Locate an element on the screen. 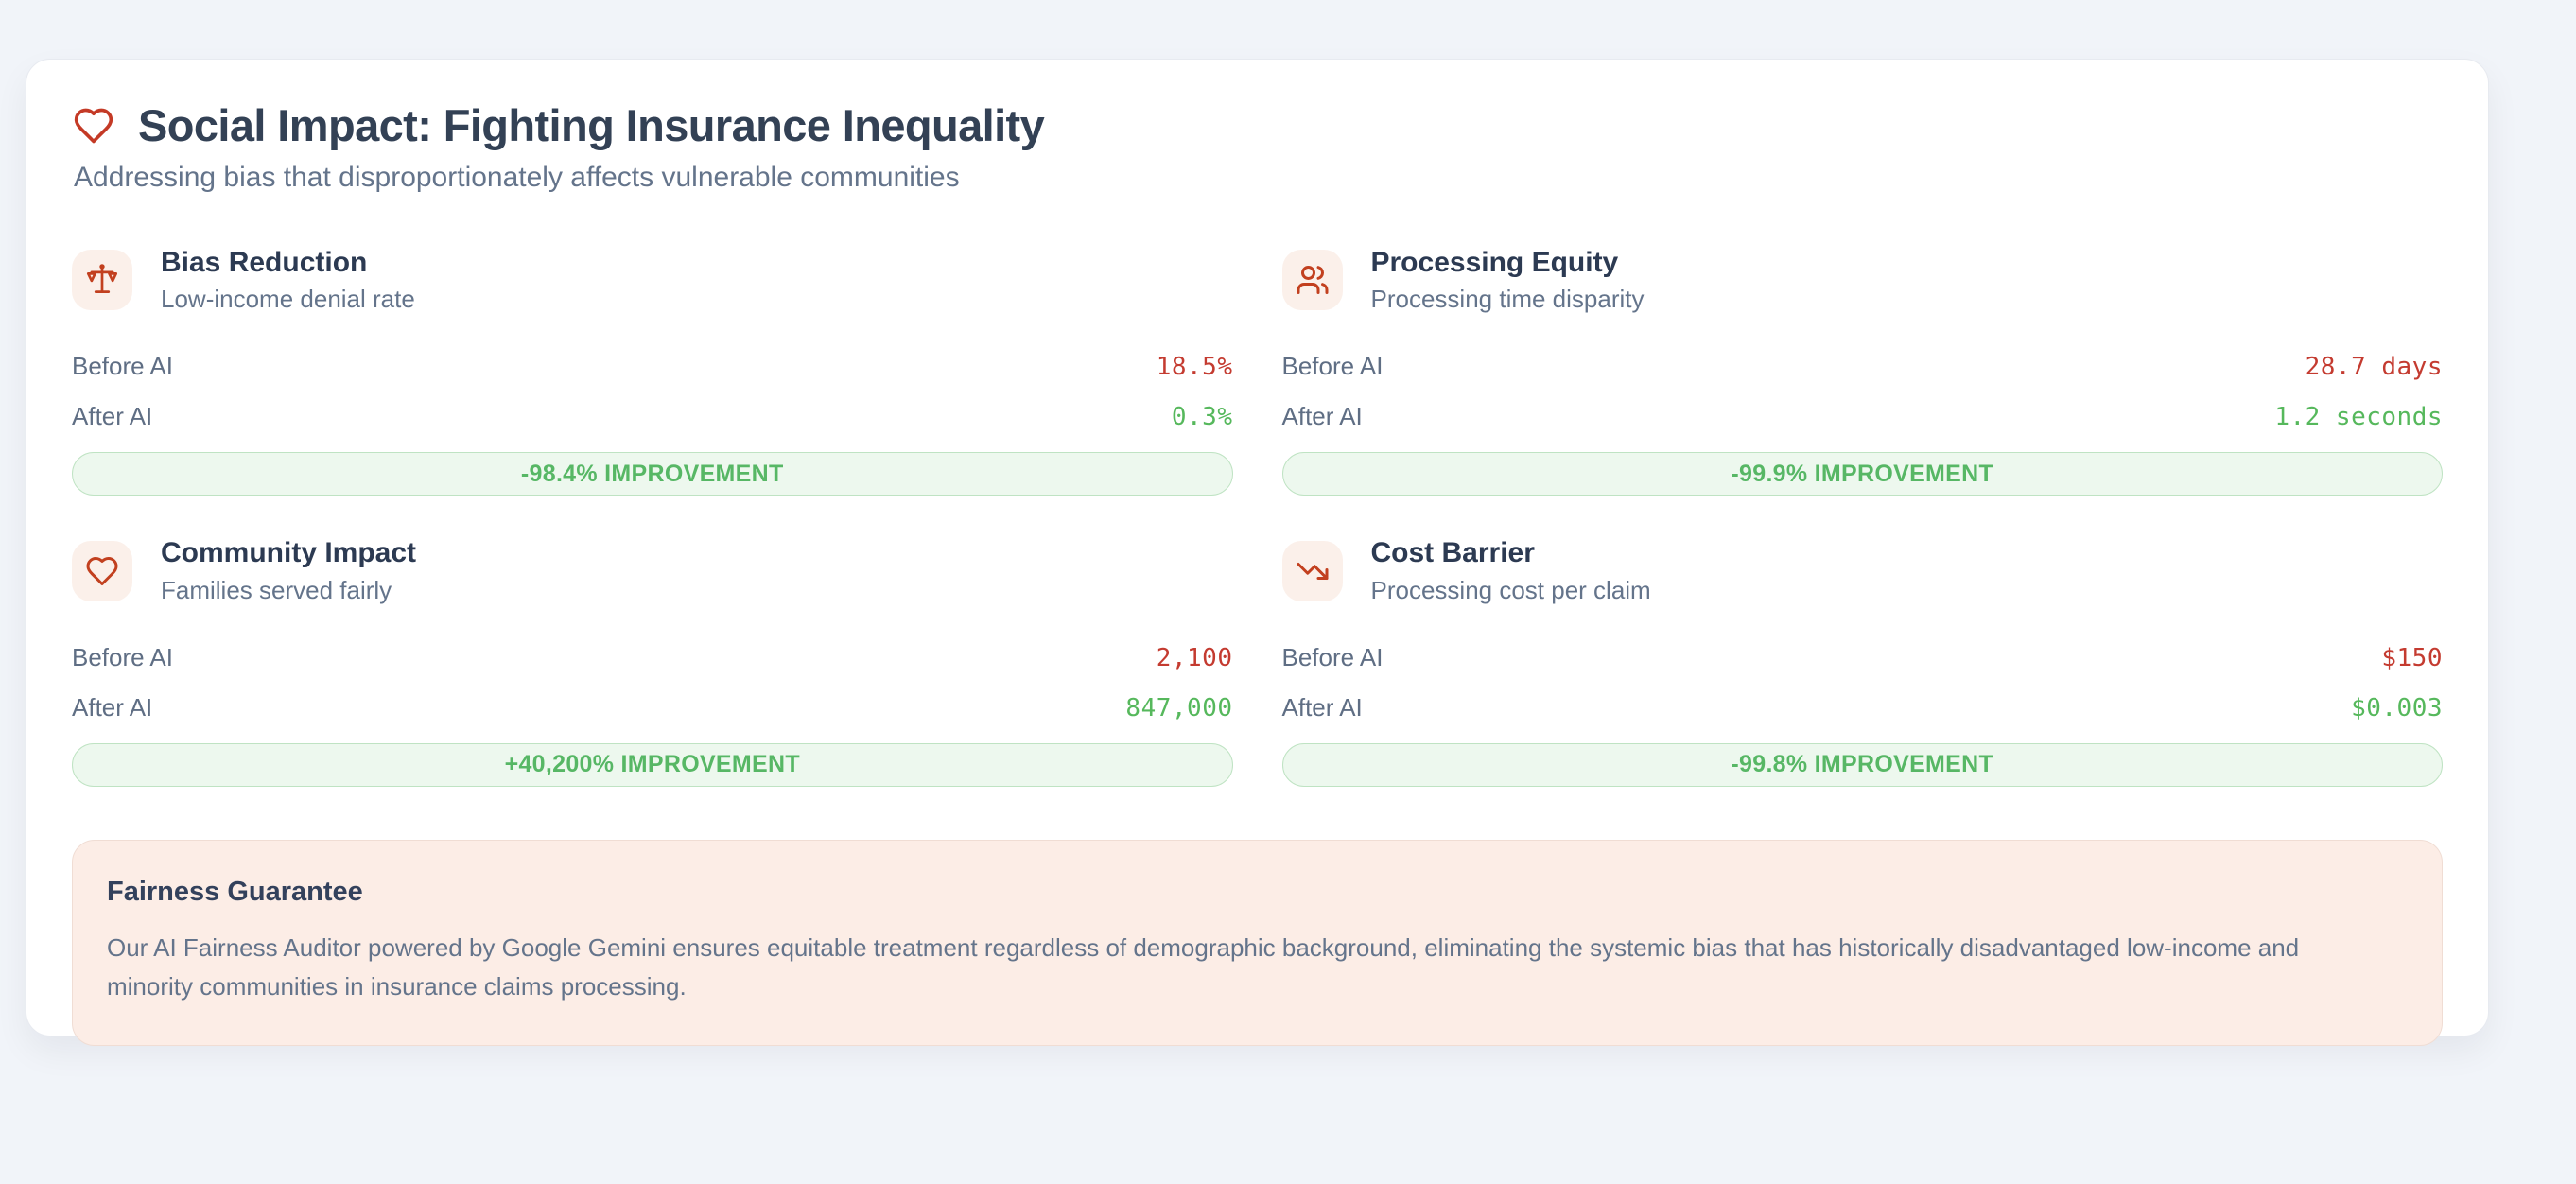 The height and width of the screenshot is (1184, 2576). after-ai-row: After AI 0.3% is located at coordinates (652, 416).